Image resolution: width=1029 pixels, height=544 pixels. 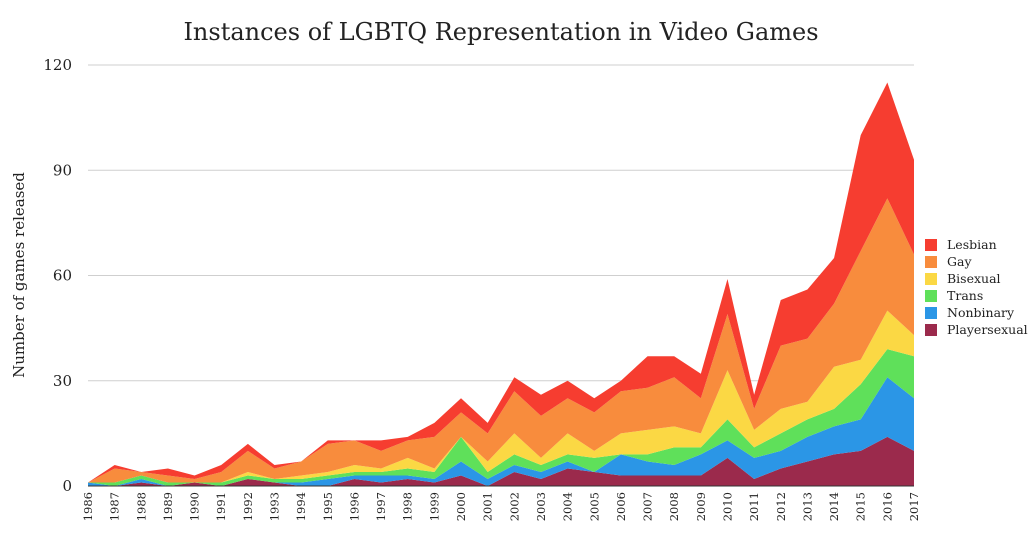 I want to click on x-tick-label: 2008, so click(x=674, y=506).